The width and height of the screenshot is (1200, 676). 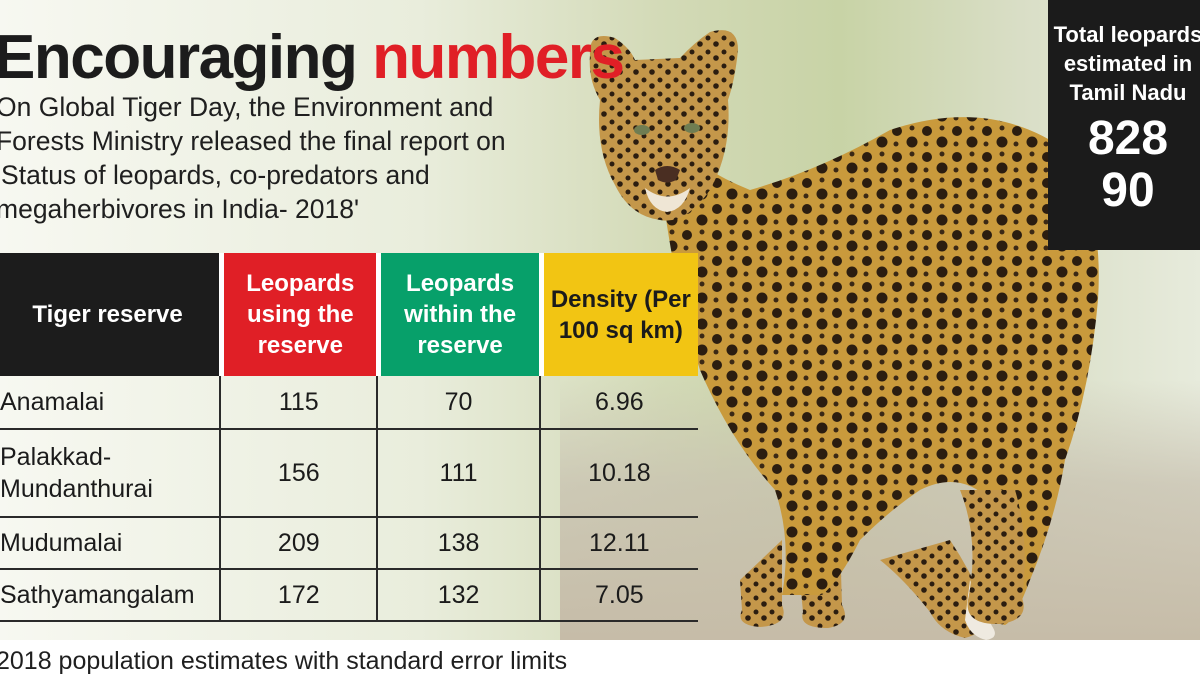 What do you see at coordinates (1126, 63) in the screenshot?
I see `total-estimate-label: Total leopards estimated in Tamil Nadu` at bounding box center [1126, 63].